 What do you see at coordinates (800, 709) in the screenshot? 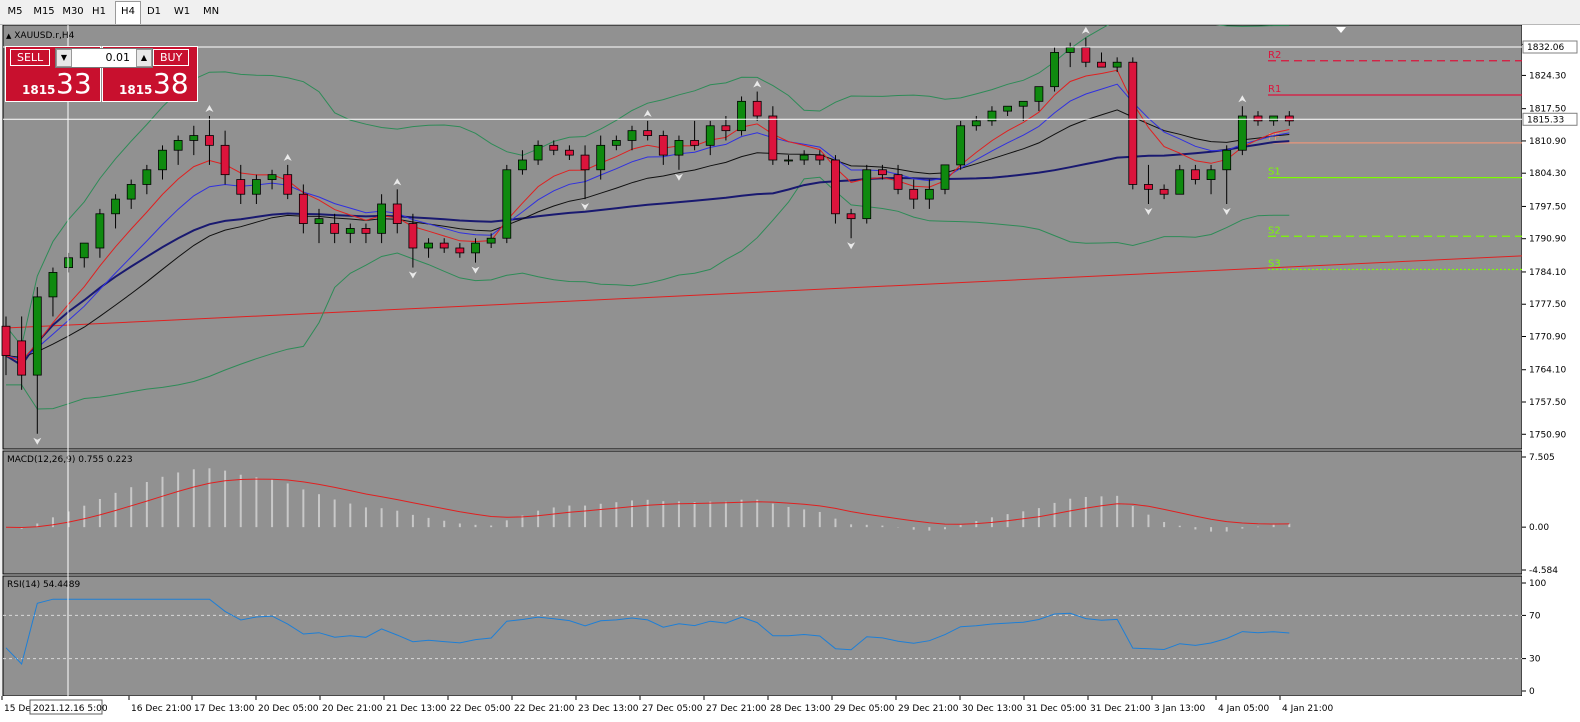
I see `time-axis-label: 28 Dec 13:00` at bounding box center [800, 709].